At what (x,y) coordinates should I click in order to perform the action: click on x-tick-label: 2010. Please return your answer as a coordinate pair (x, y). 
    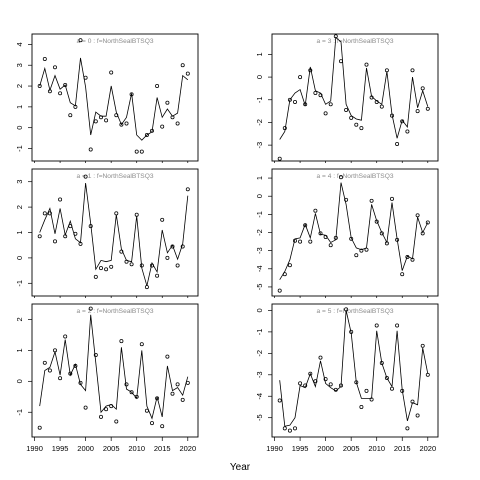
    Looking at the image, I should click on (376, 448).